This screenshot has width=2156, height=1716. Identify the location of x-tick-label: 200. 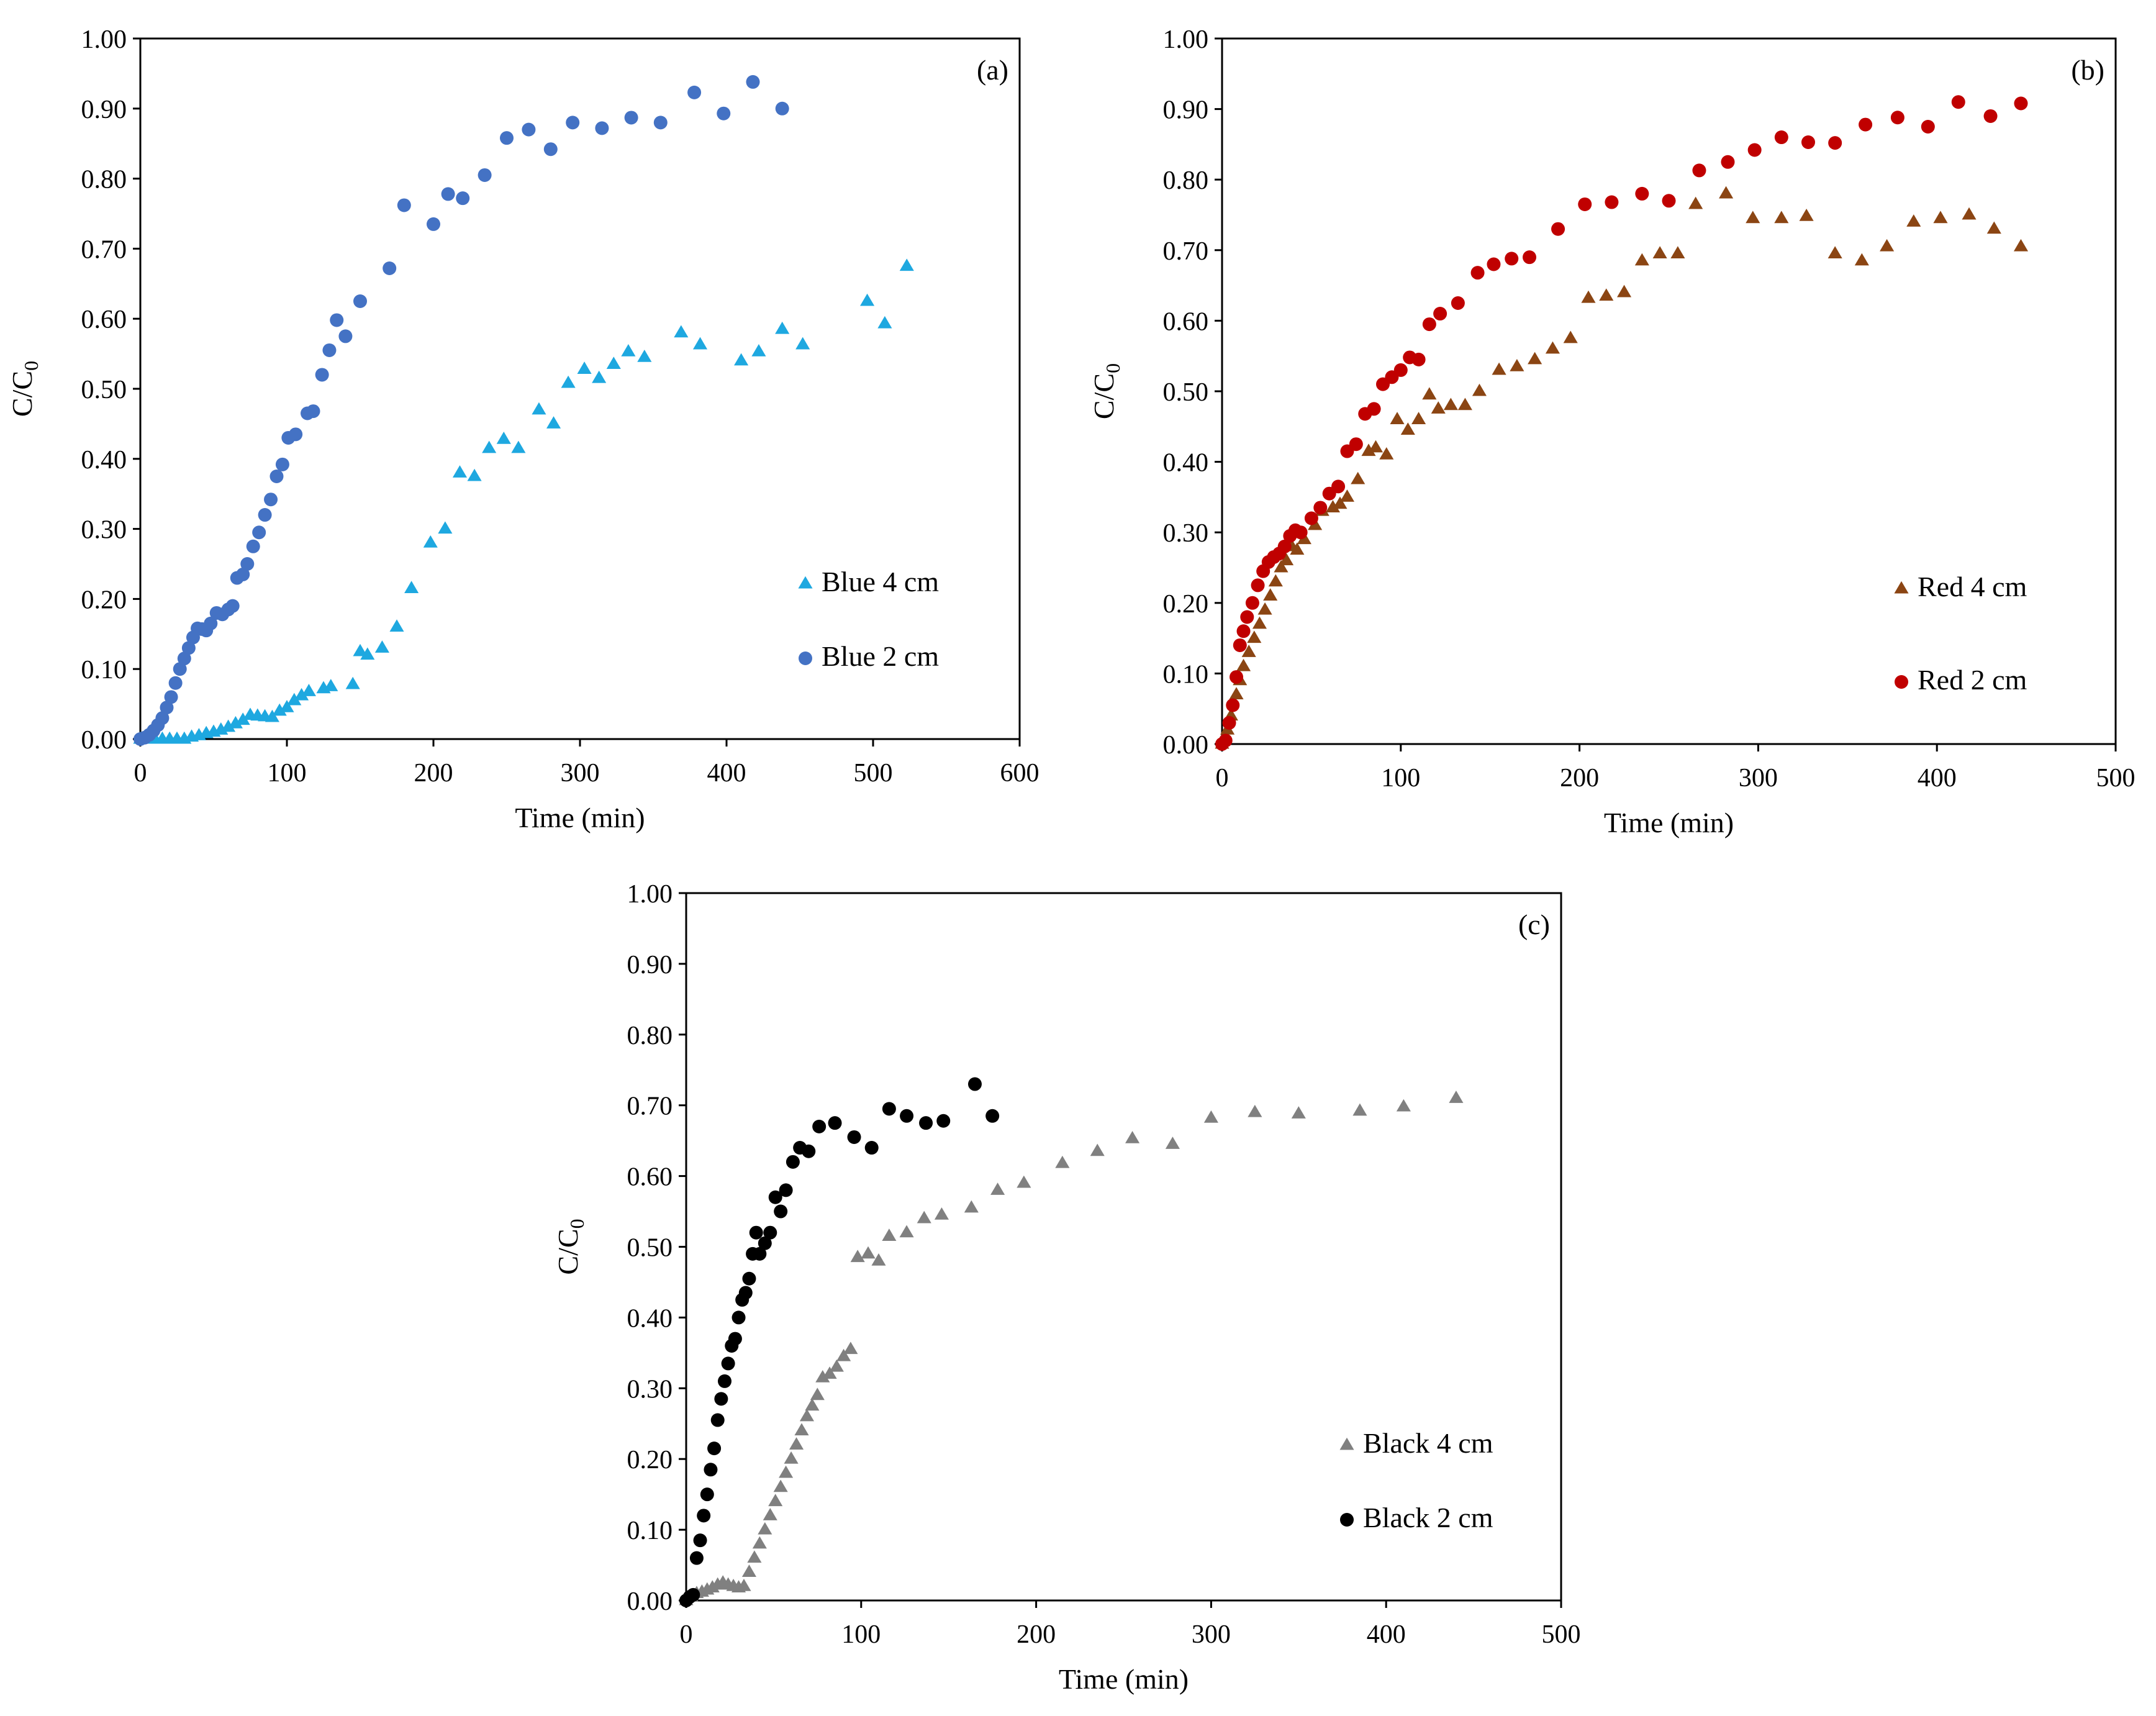
(433, 774).